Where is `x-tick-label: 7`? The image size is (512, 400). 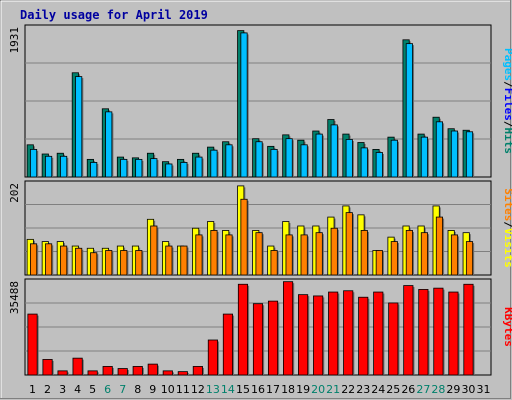 x-tick-label: 7 is located at coordinates (122, 389).